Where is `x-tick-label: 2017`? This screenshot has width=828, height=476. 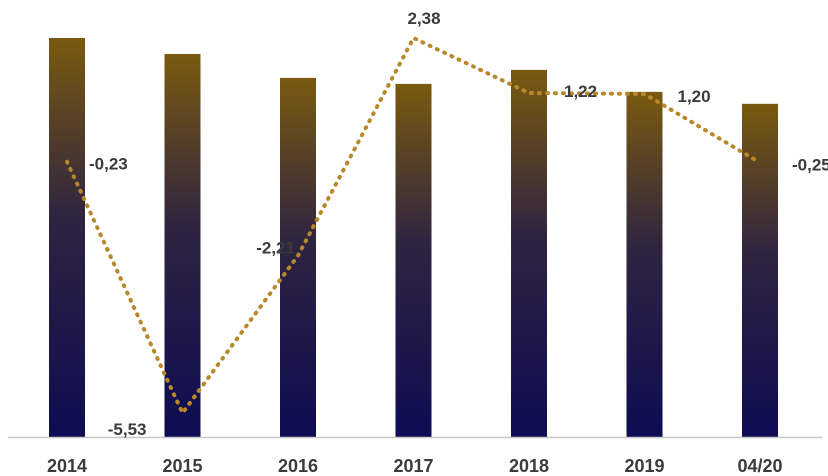
x-tick-label: 2017 is located at coordinates (413, 466).